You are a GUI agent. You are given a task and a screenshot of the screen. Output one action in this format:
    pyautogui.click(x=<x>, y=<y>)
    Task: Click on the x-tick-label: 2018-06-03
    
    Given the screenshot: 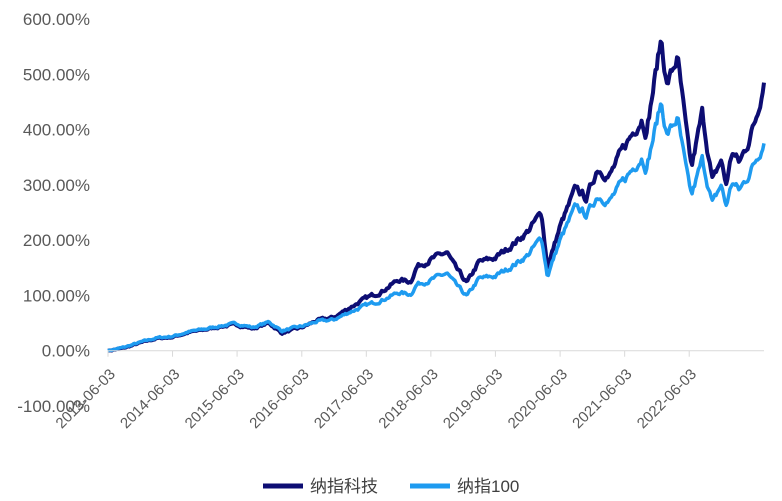 What is the action you would take?
    pyautogui.click(x=408, y=399)
    